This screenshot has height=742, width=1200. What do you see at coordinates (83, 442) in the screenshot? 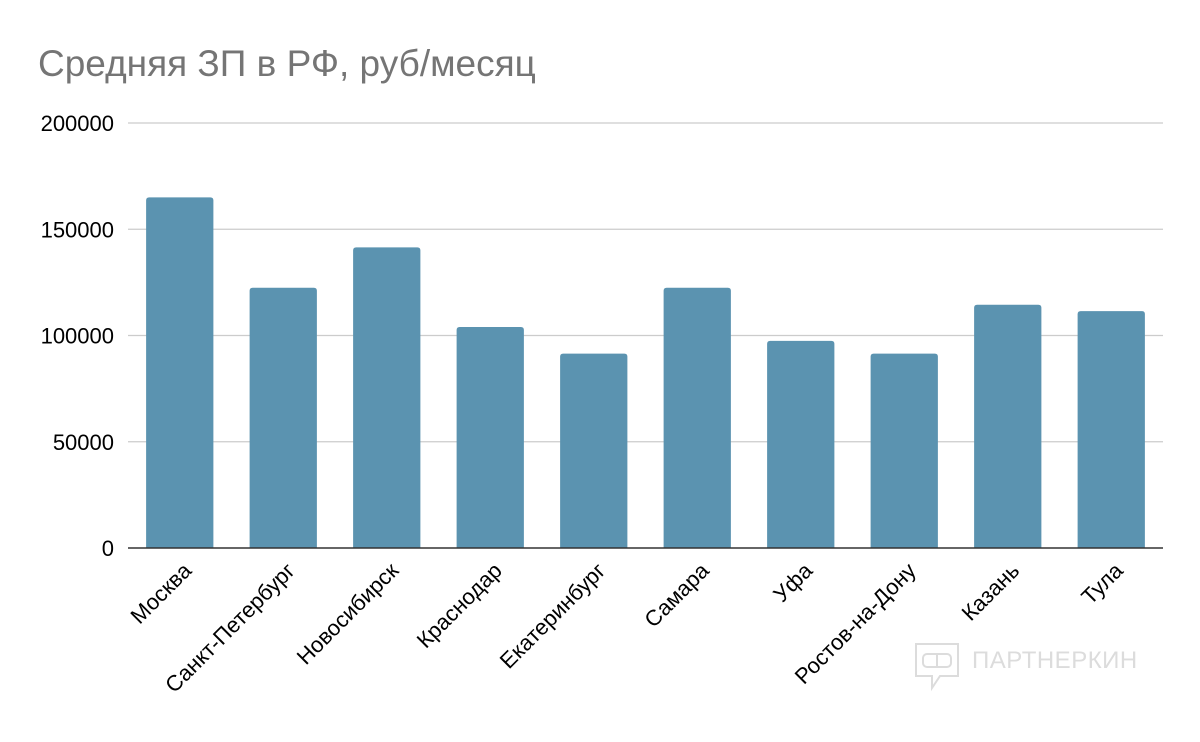
I see `y-tick-label: 50000` at bounding box center [83, 442].